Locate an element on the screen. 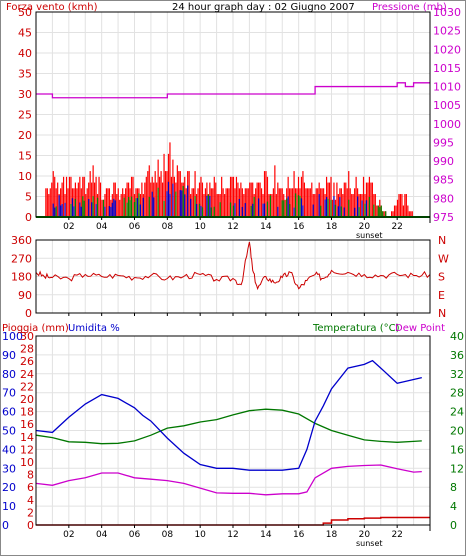 Image resolution: width=466 pixels, height=560 pixels. wind-y-tick-label: 25 is located at coordinates (25, 115).